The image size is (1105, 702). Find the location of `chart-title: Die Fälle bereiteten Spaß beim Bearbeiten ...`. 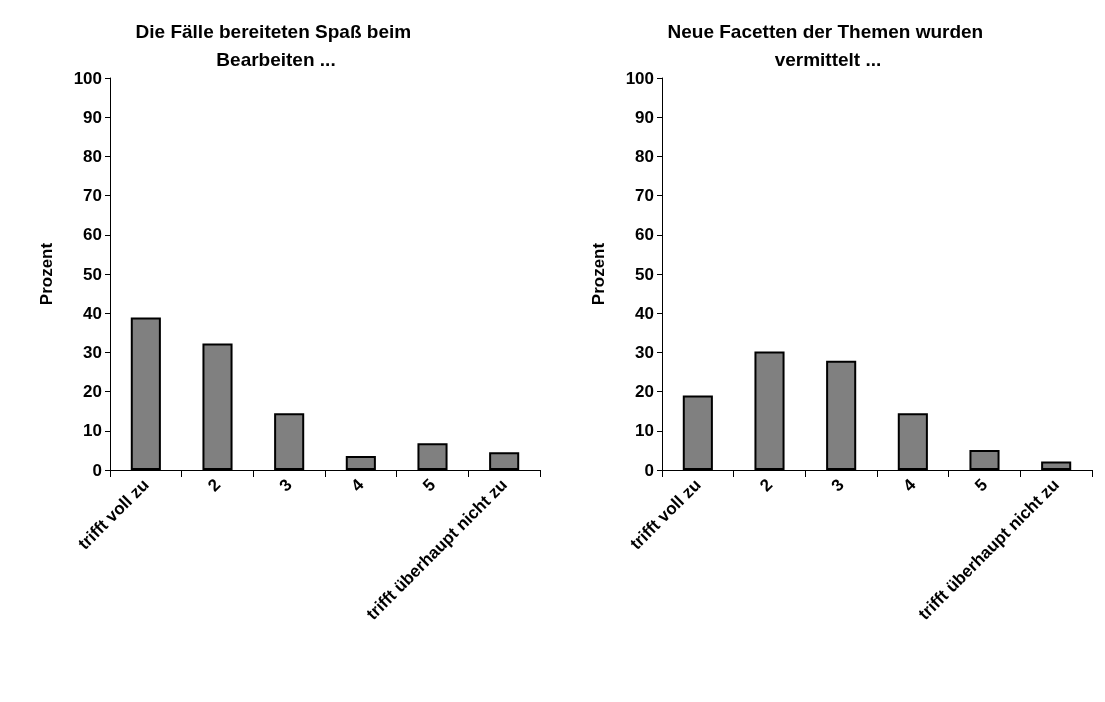

chart-title: Die Fälle bereiteten Spaß beim Bearbeiten ... is located at coordinates (276, 45).